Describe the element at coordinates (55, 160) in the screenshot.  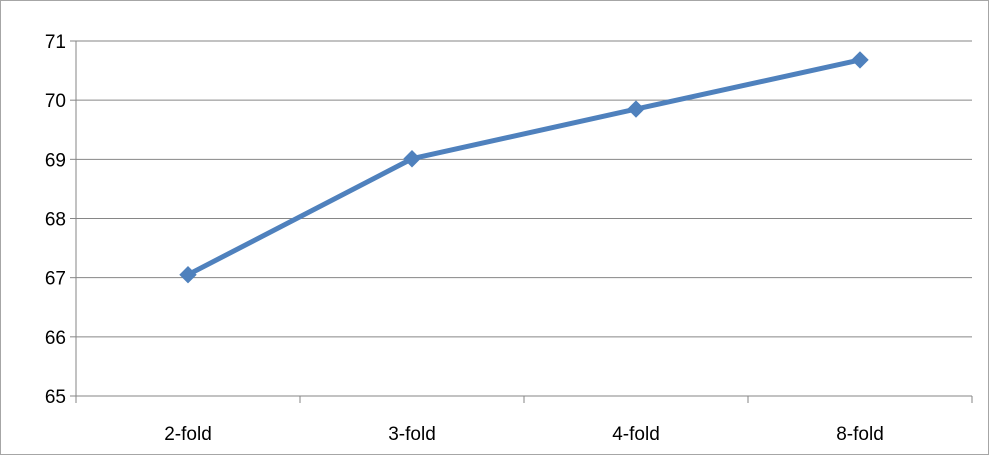
I see `y-tick-label-69: 69` at that location.